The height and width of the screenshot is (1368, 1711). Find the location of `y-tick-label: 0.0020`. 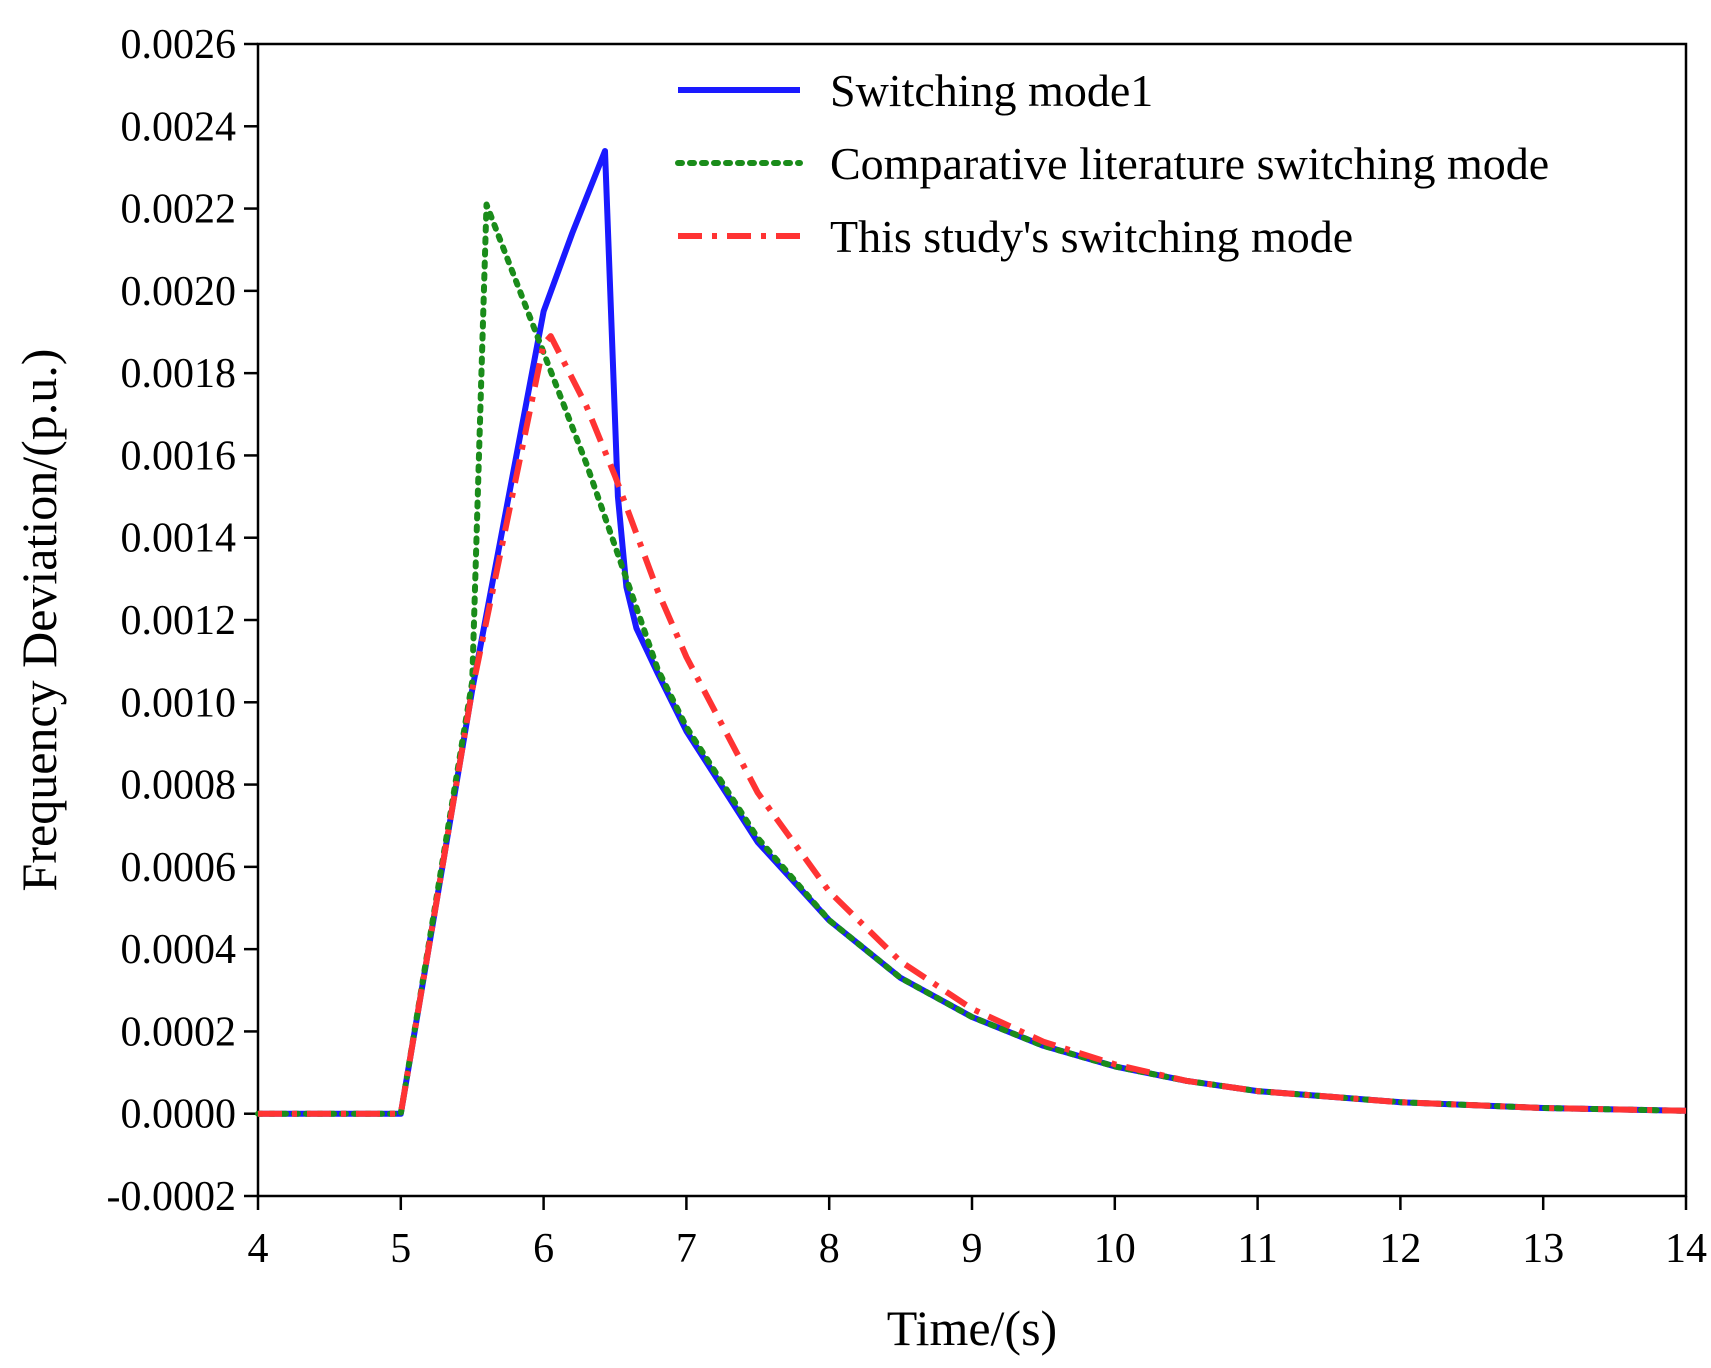

y-tick-label: 0.0020 is located at coordinates (179, 292).